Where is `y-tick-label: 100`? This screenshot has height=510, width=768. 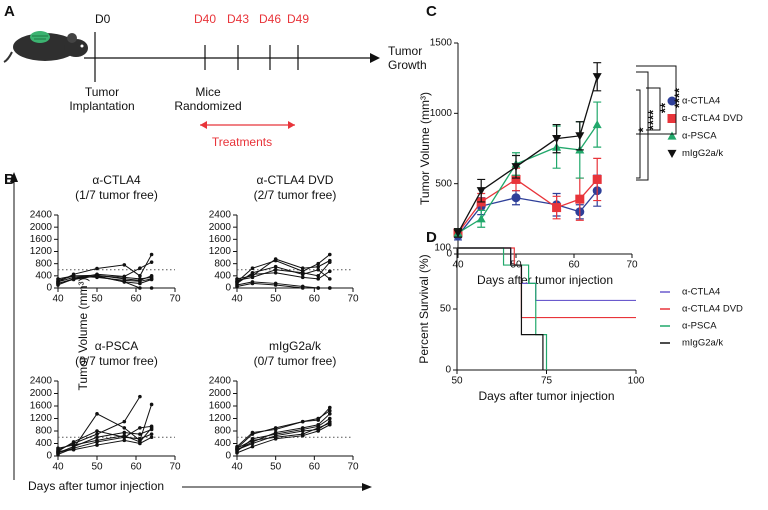 y-tick-label: 100 is located at coordinates (442, 248).